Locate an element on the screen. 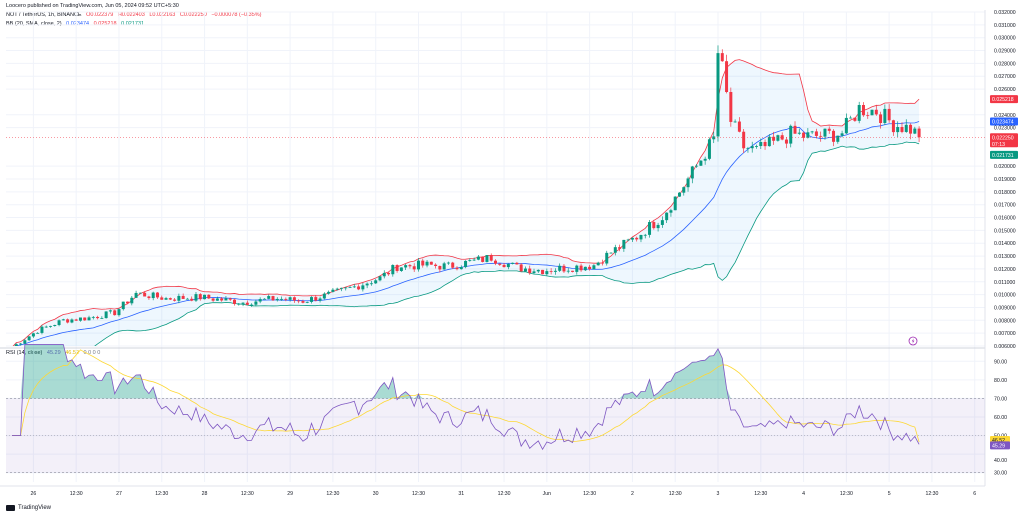  time-tick-label: 28 is located at coordinates (205, 494).